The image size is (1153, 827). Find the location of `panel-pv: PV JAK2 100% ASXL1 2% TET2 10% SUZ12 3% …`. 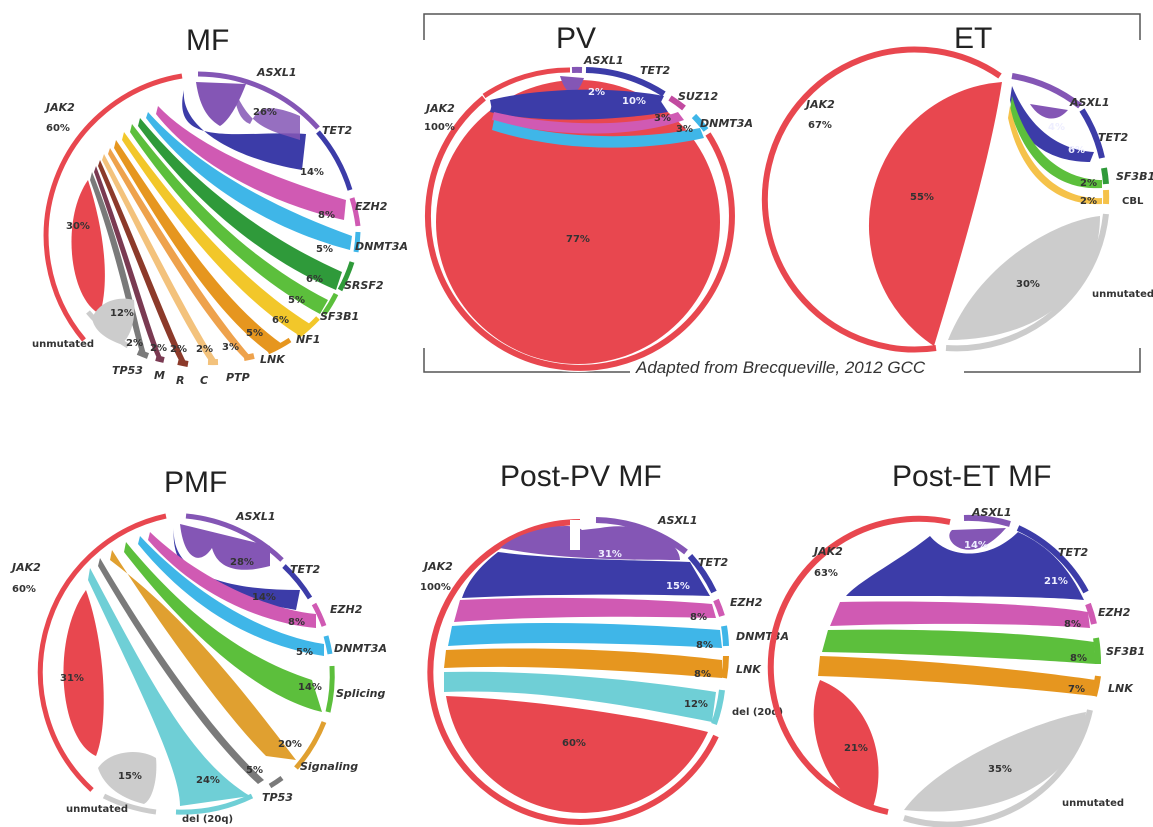

panel-pv: PV JAK2 100% ASXL1 2% TET2 10% SUZ12 3% … is located at coordinates (588, 197).